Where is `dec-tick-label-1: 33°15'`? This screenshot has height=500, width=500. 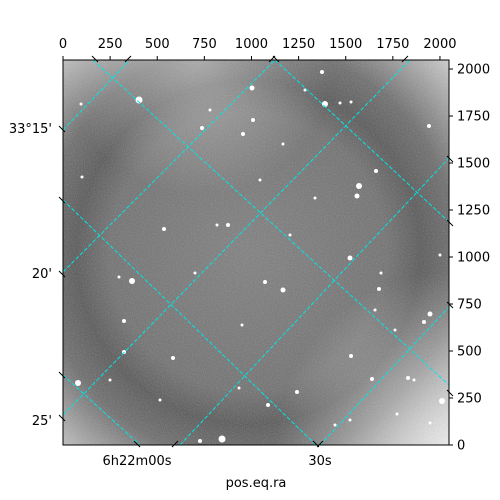 dec-tick-label-1: 33°15' is located at coordinates (30, 129).